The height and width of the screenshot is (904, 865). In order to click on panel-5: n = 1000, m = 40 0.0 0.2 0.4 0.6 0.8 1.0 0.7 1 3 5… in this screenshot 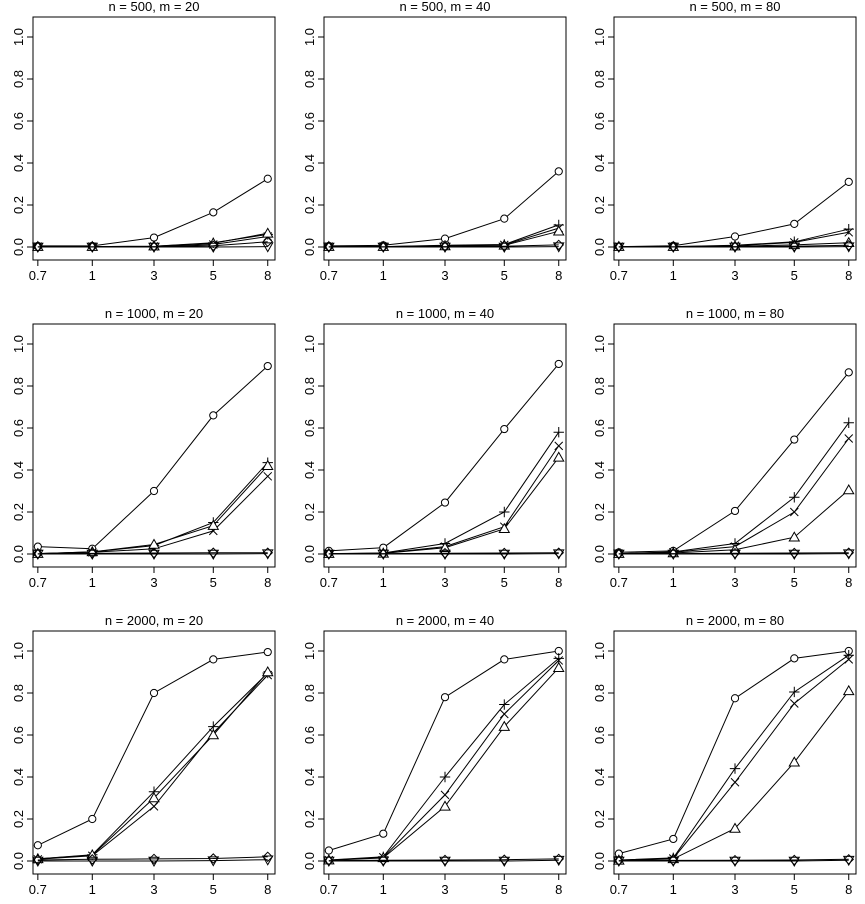, I will do `click(434, 448)`.